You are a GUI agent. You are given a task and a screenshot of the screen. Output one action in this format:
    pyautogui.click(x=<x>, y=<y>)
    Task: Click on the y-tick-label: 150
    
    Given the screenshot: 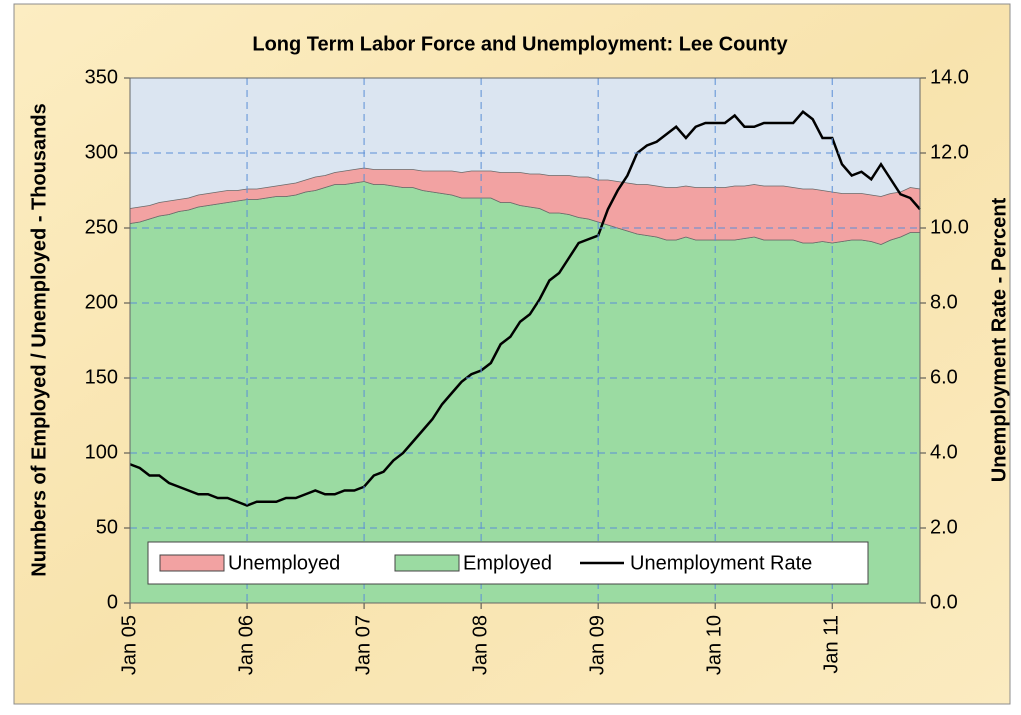 What is the action you would take?
    pyautogui.click(x=101, y=377)
    